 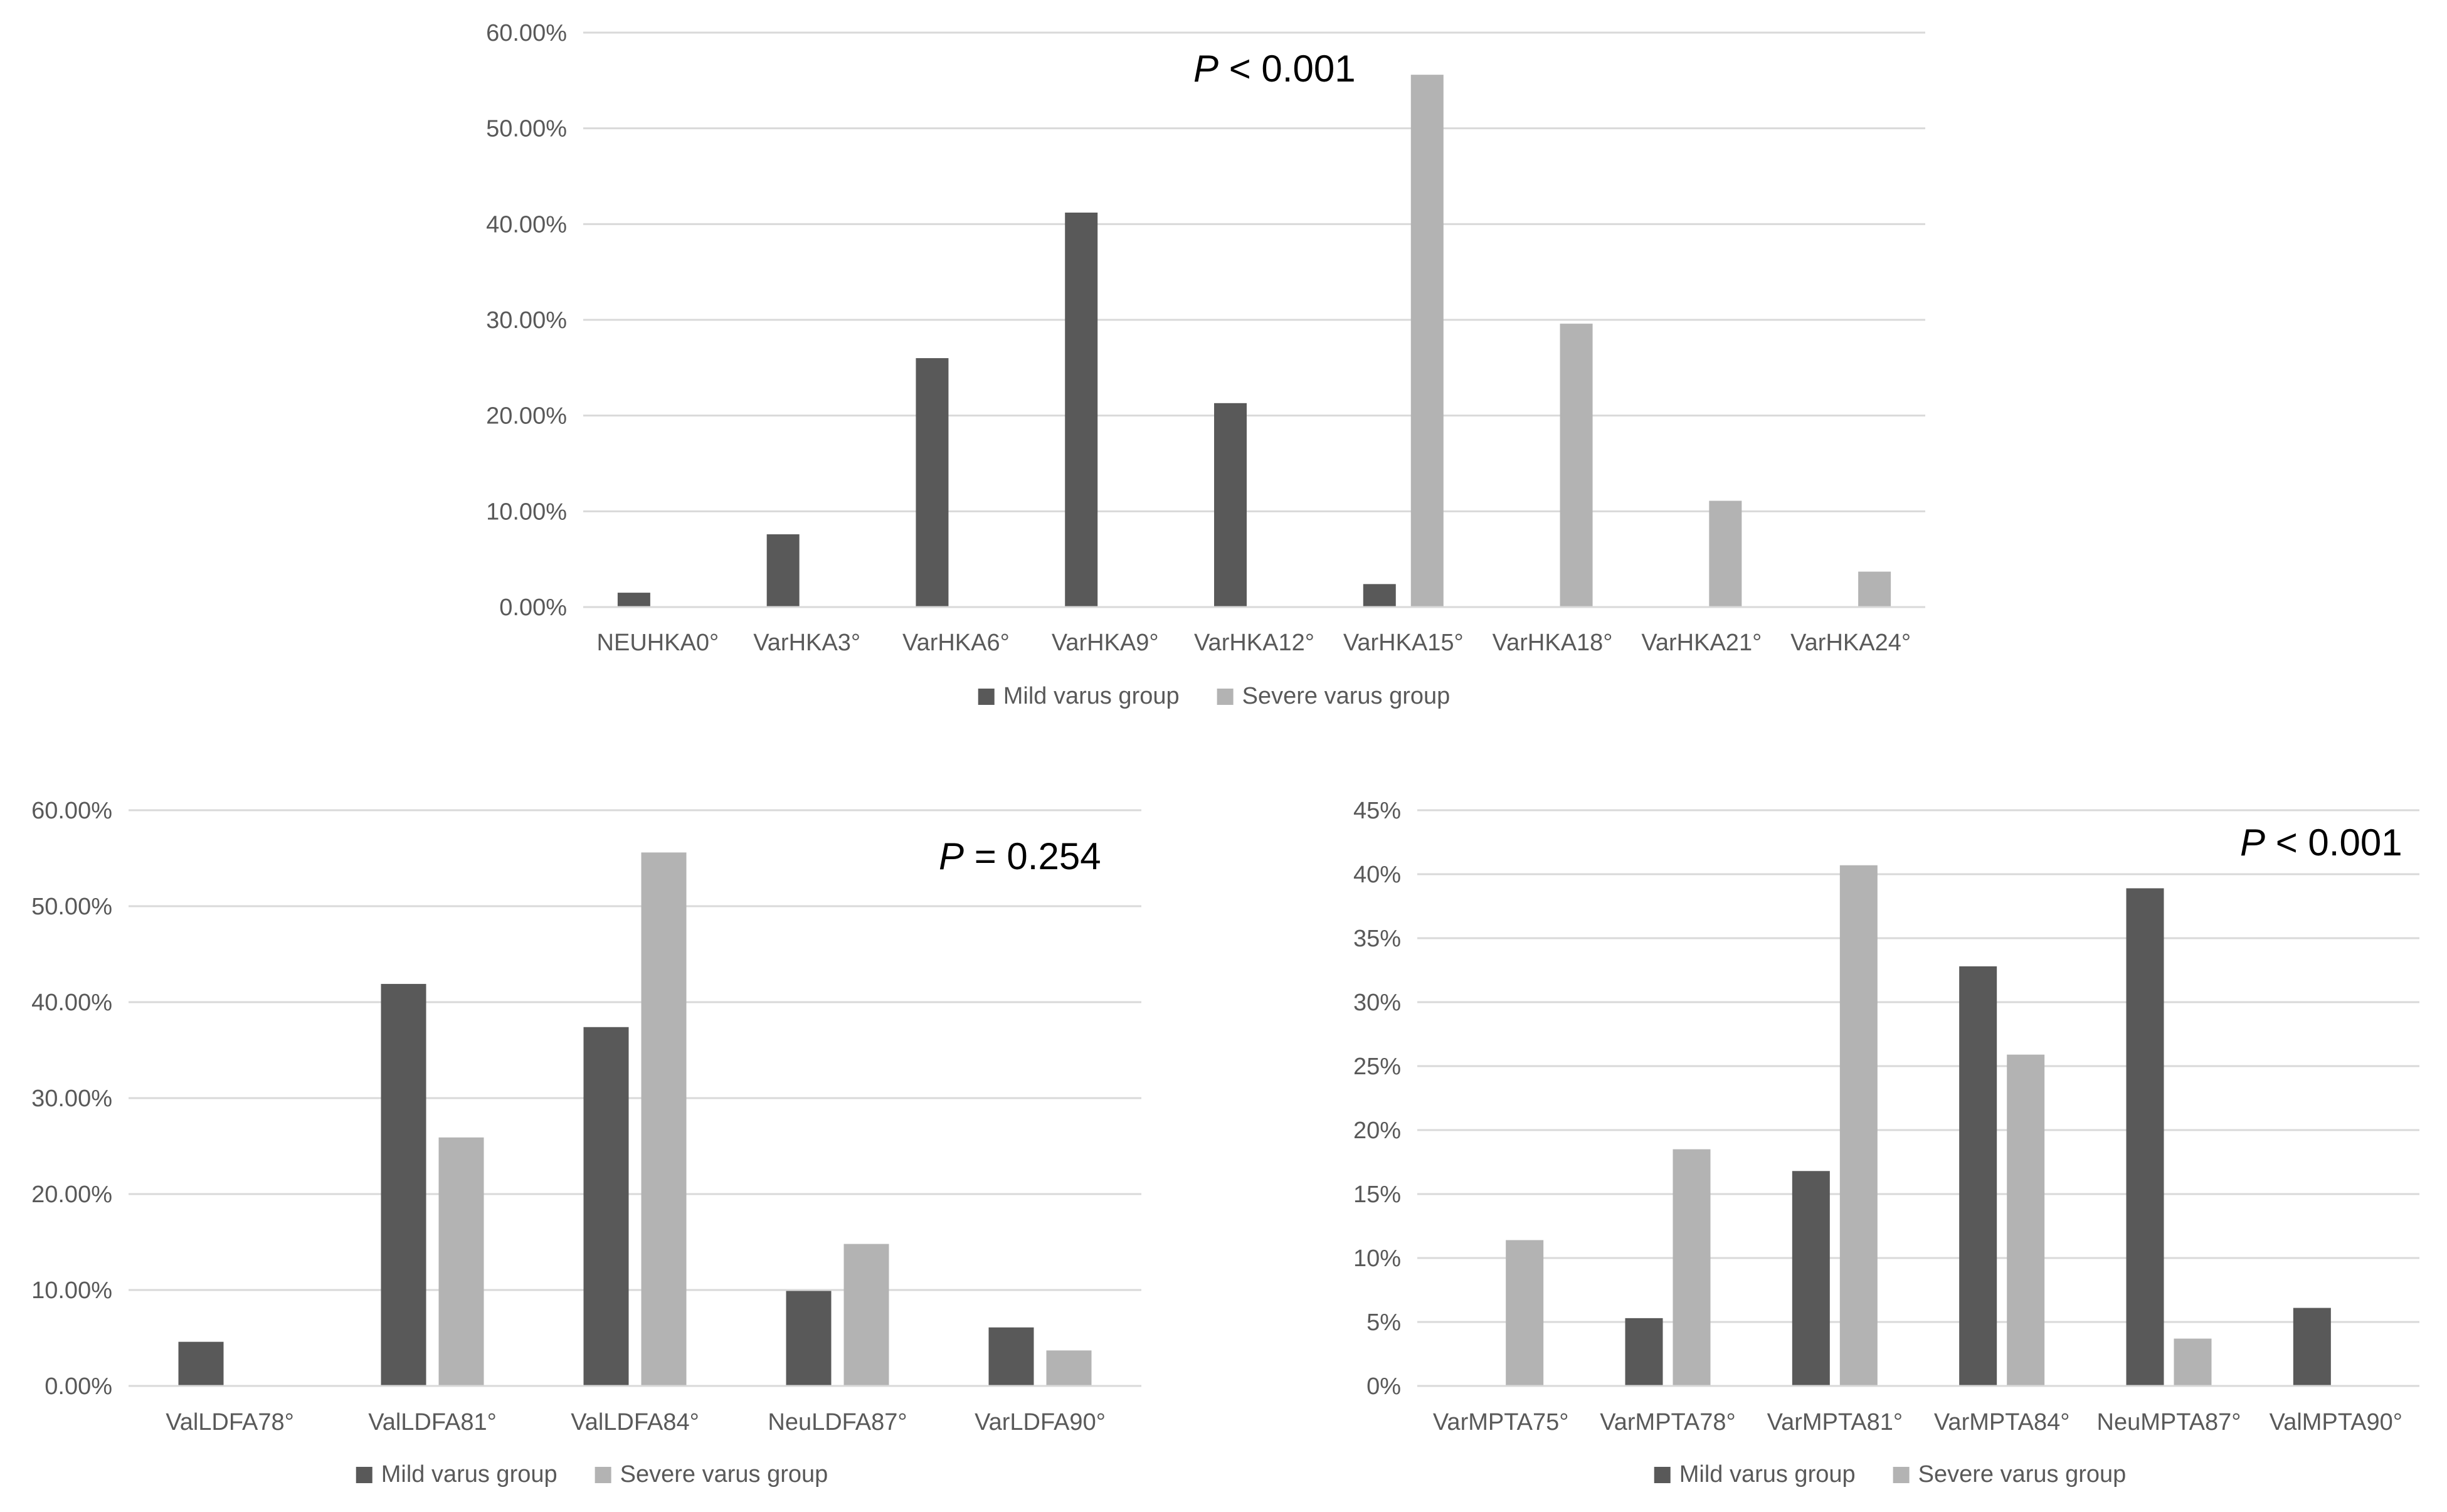 I want to click on x-tick-label: ValLDFA78°, so click(x=230, y=1422).